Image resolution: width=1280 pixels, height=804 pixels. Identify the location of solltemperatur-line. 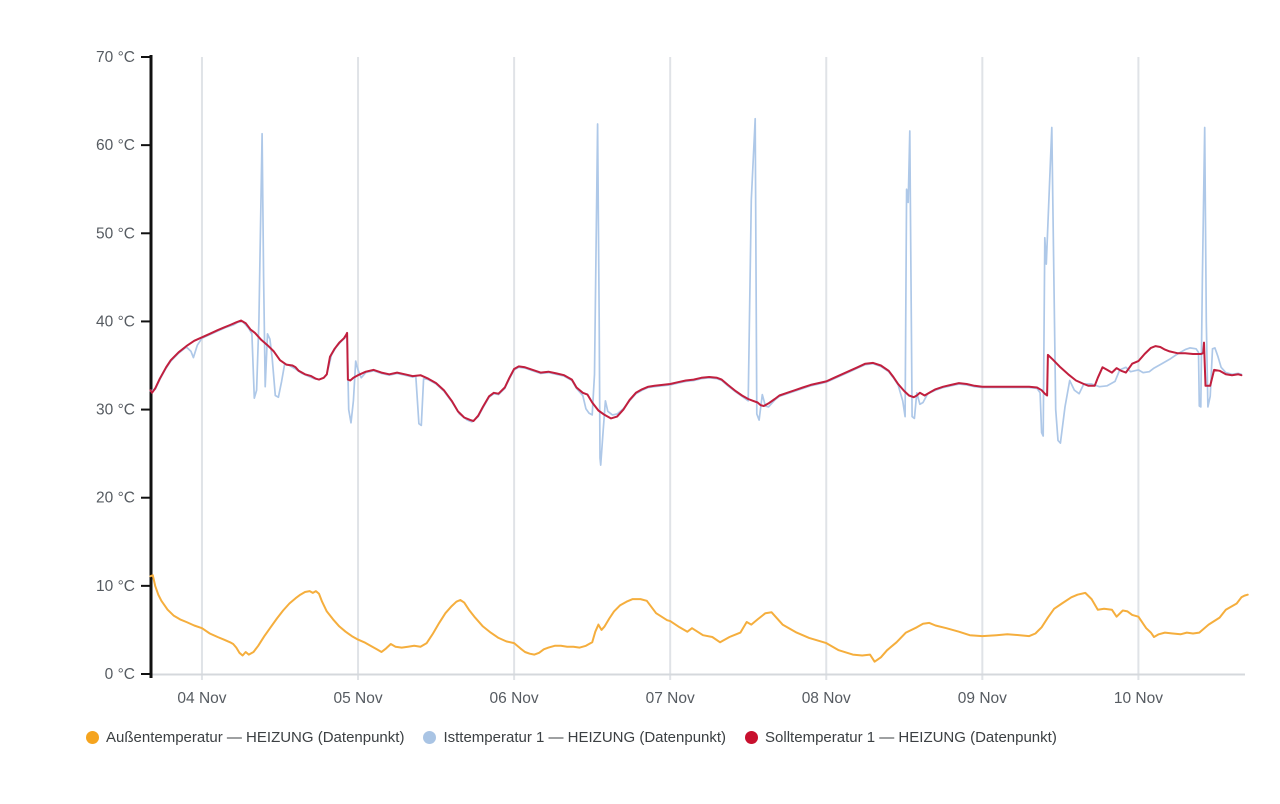
(696, 370).